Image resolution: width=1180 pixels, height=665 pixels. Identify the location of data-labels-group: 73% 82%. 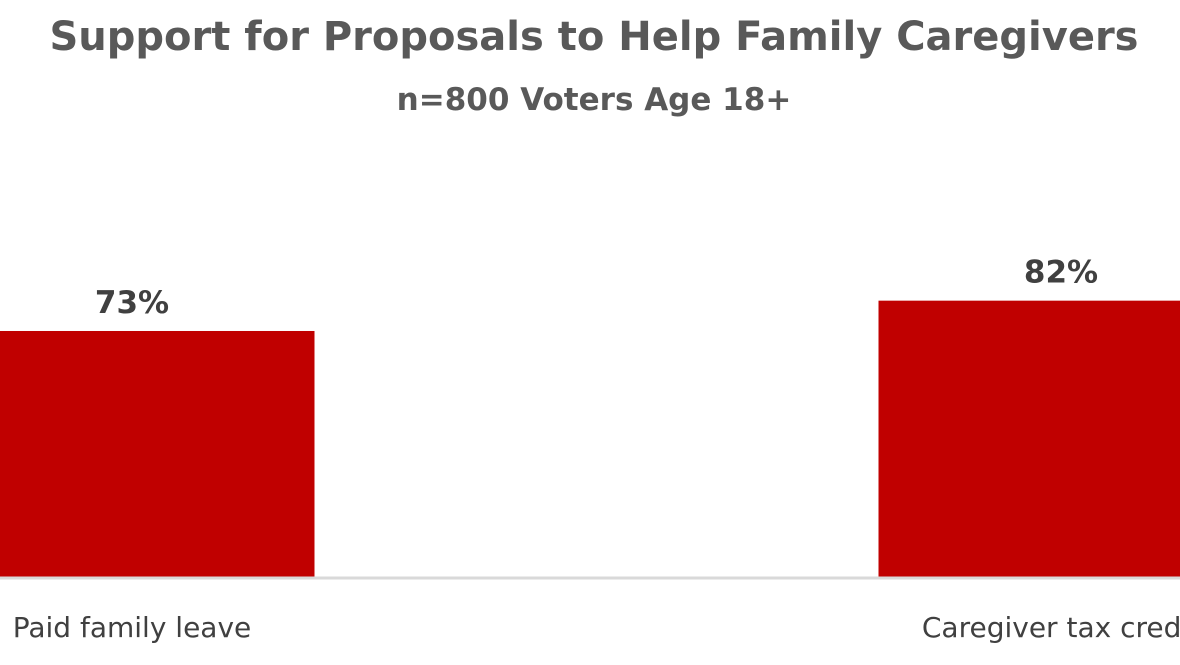
(596, 288).